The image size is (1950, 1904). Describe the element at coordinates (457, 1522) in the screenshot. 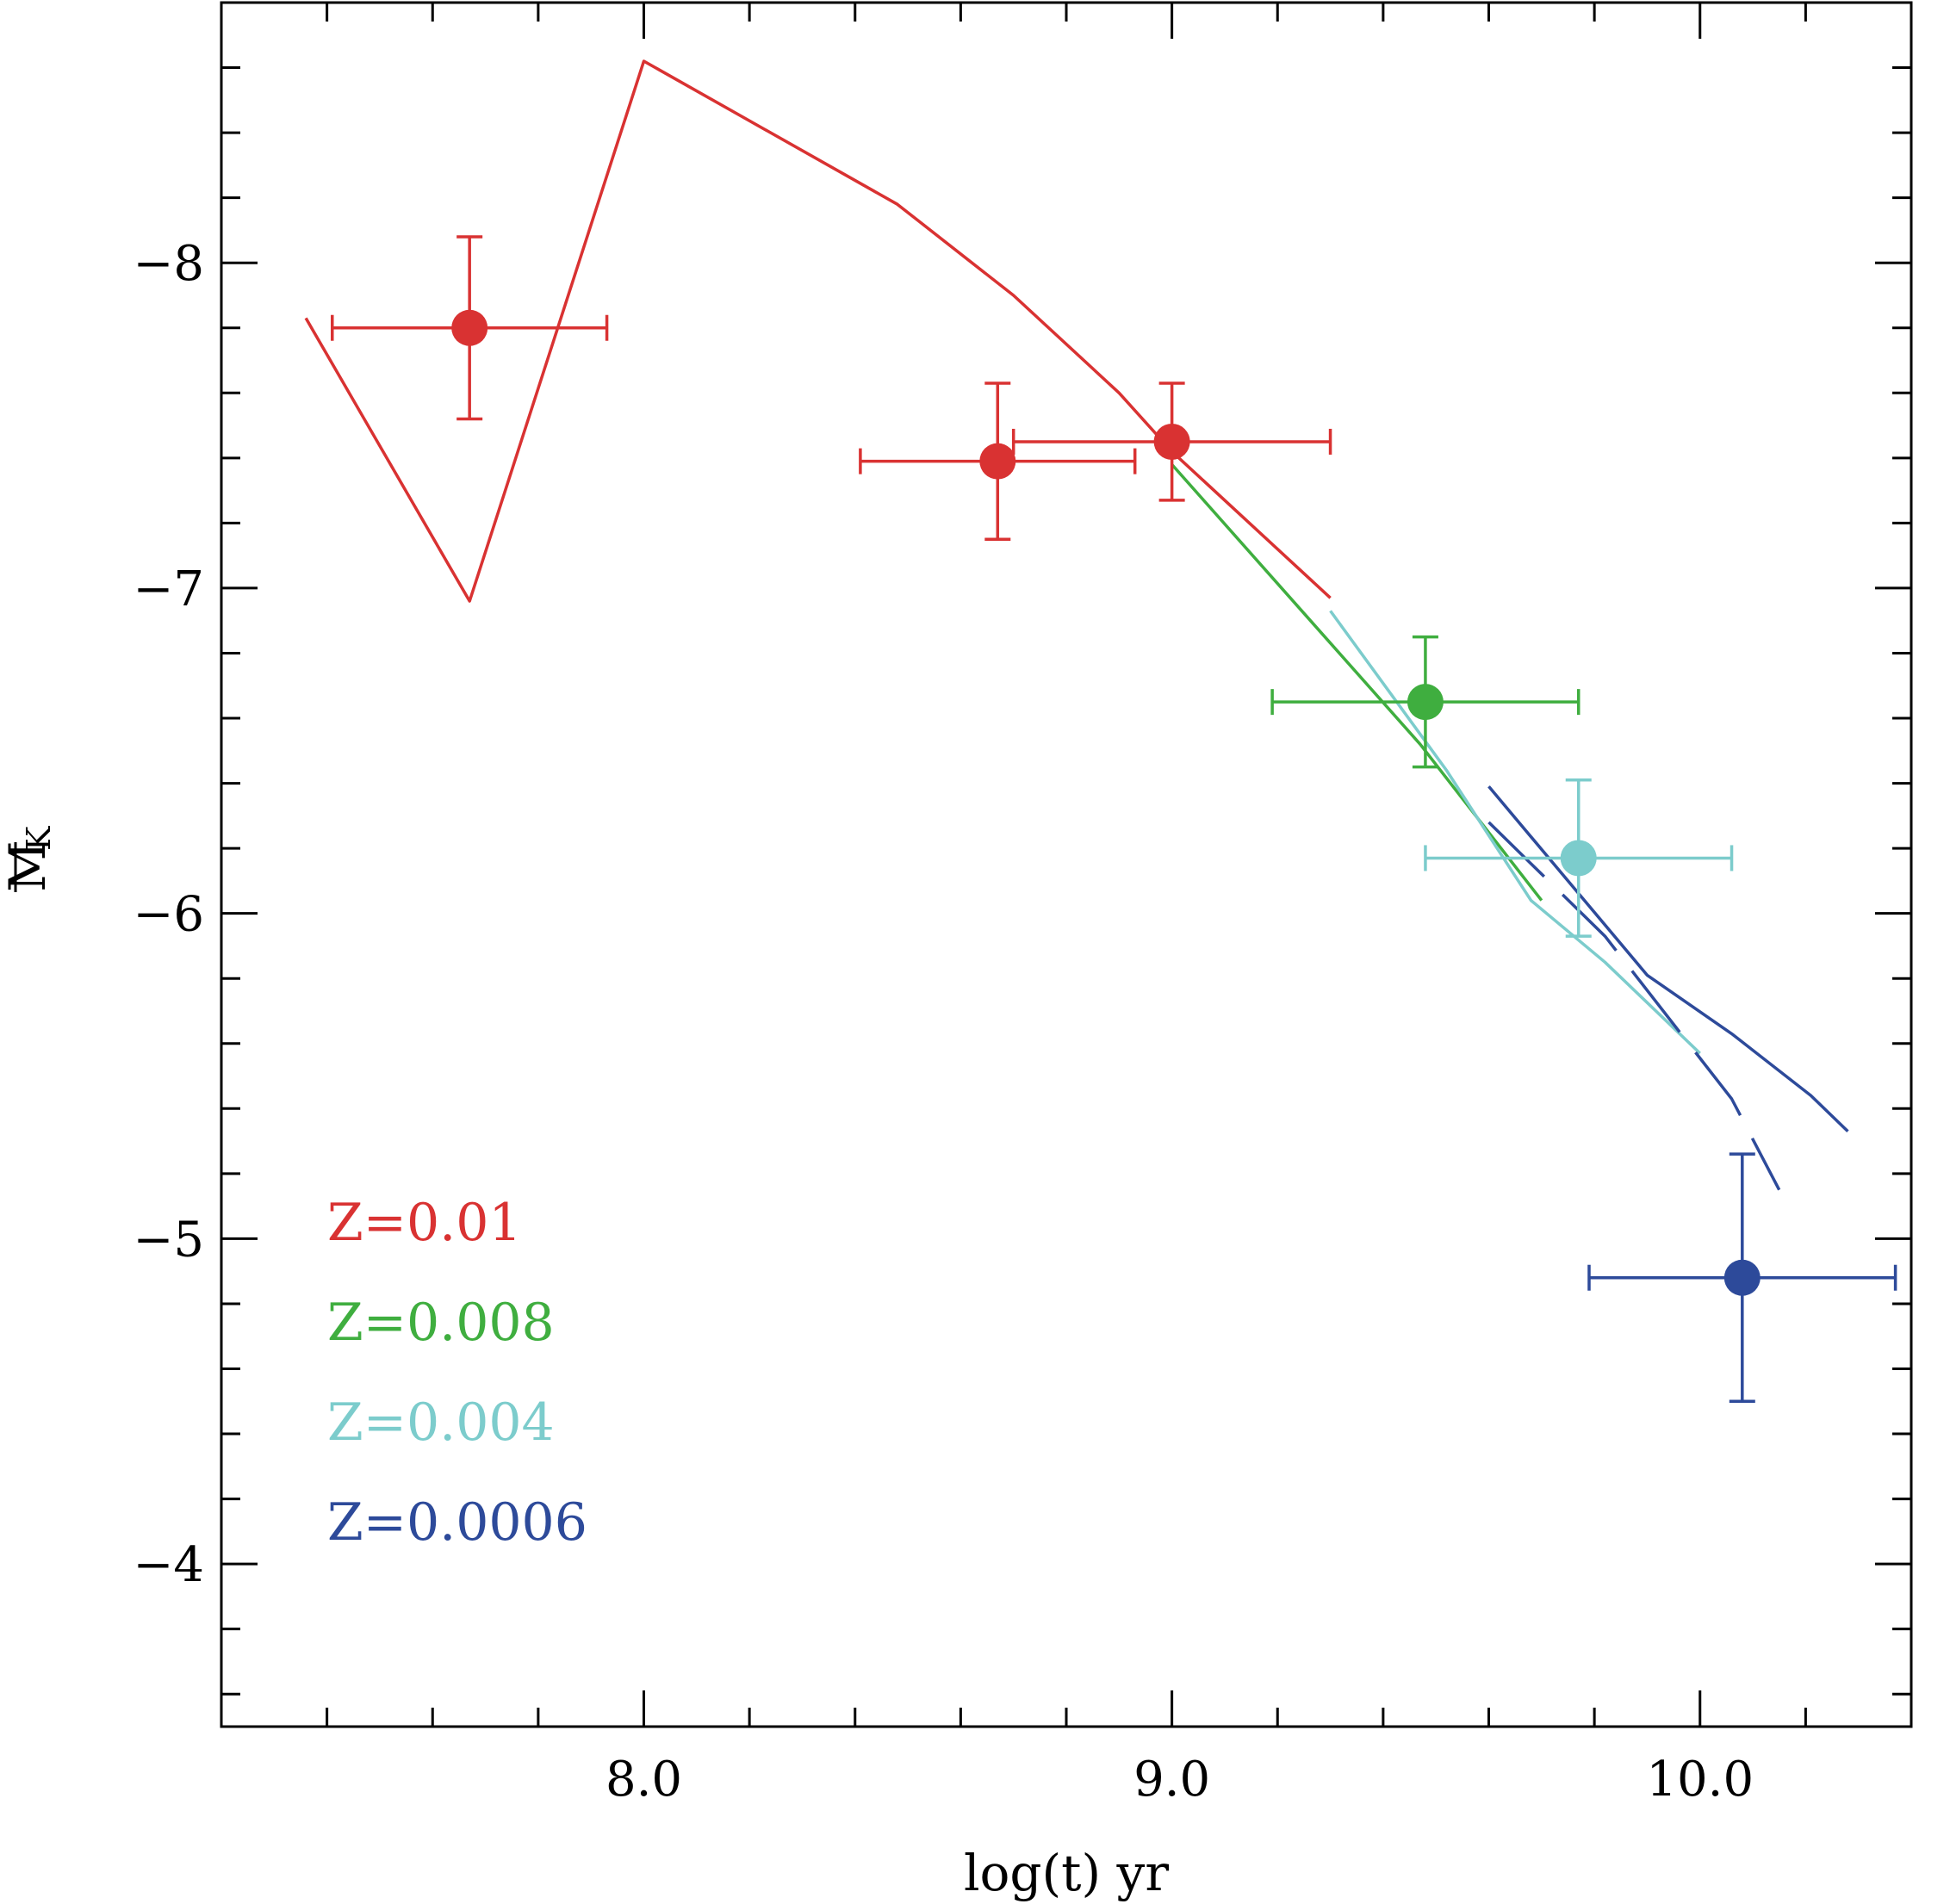

I see `legend-entry-4: Z=0.0006` at that location.